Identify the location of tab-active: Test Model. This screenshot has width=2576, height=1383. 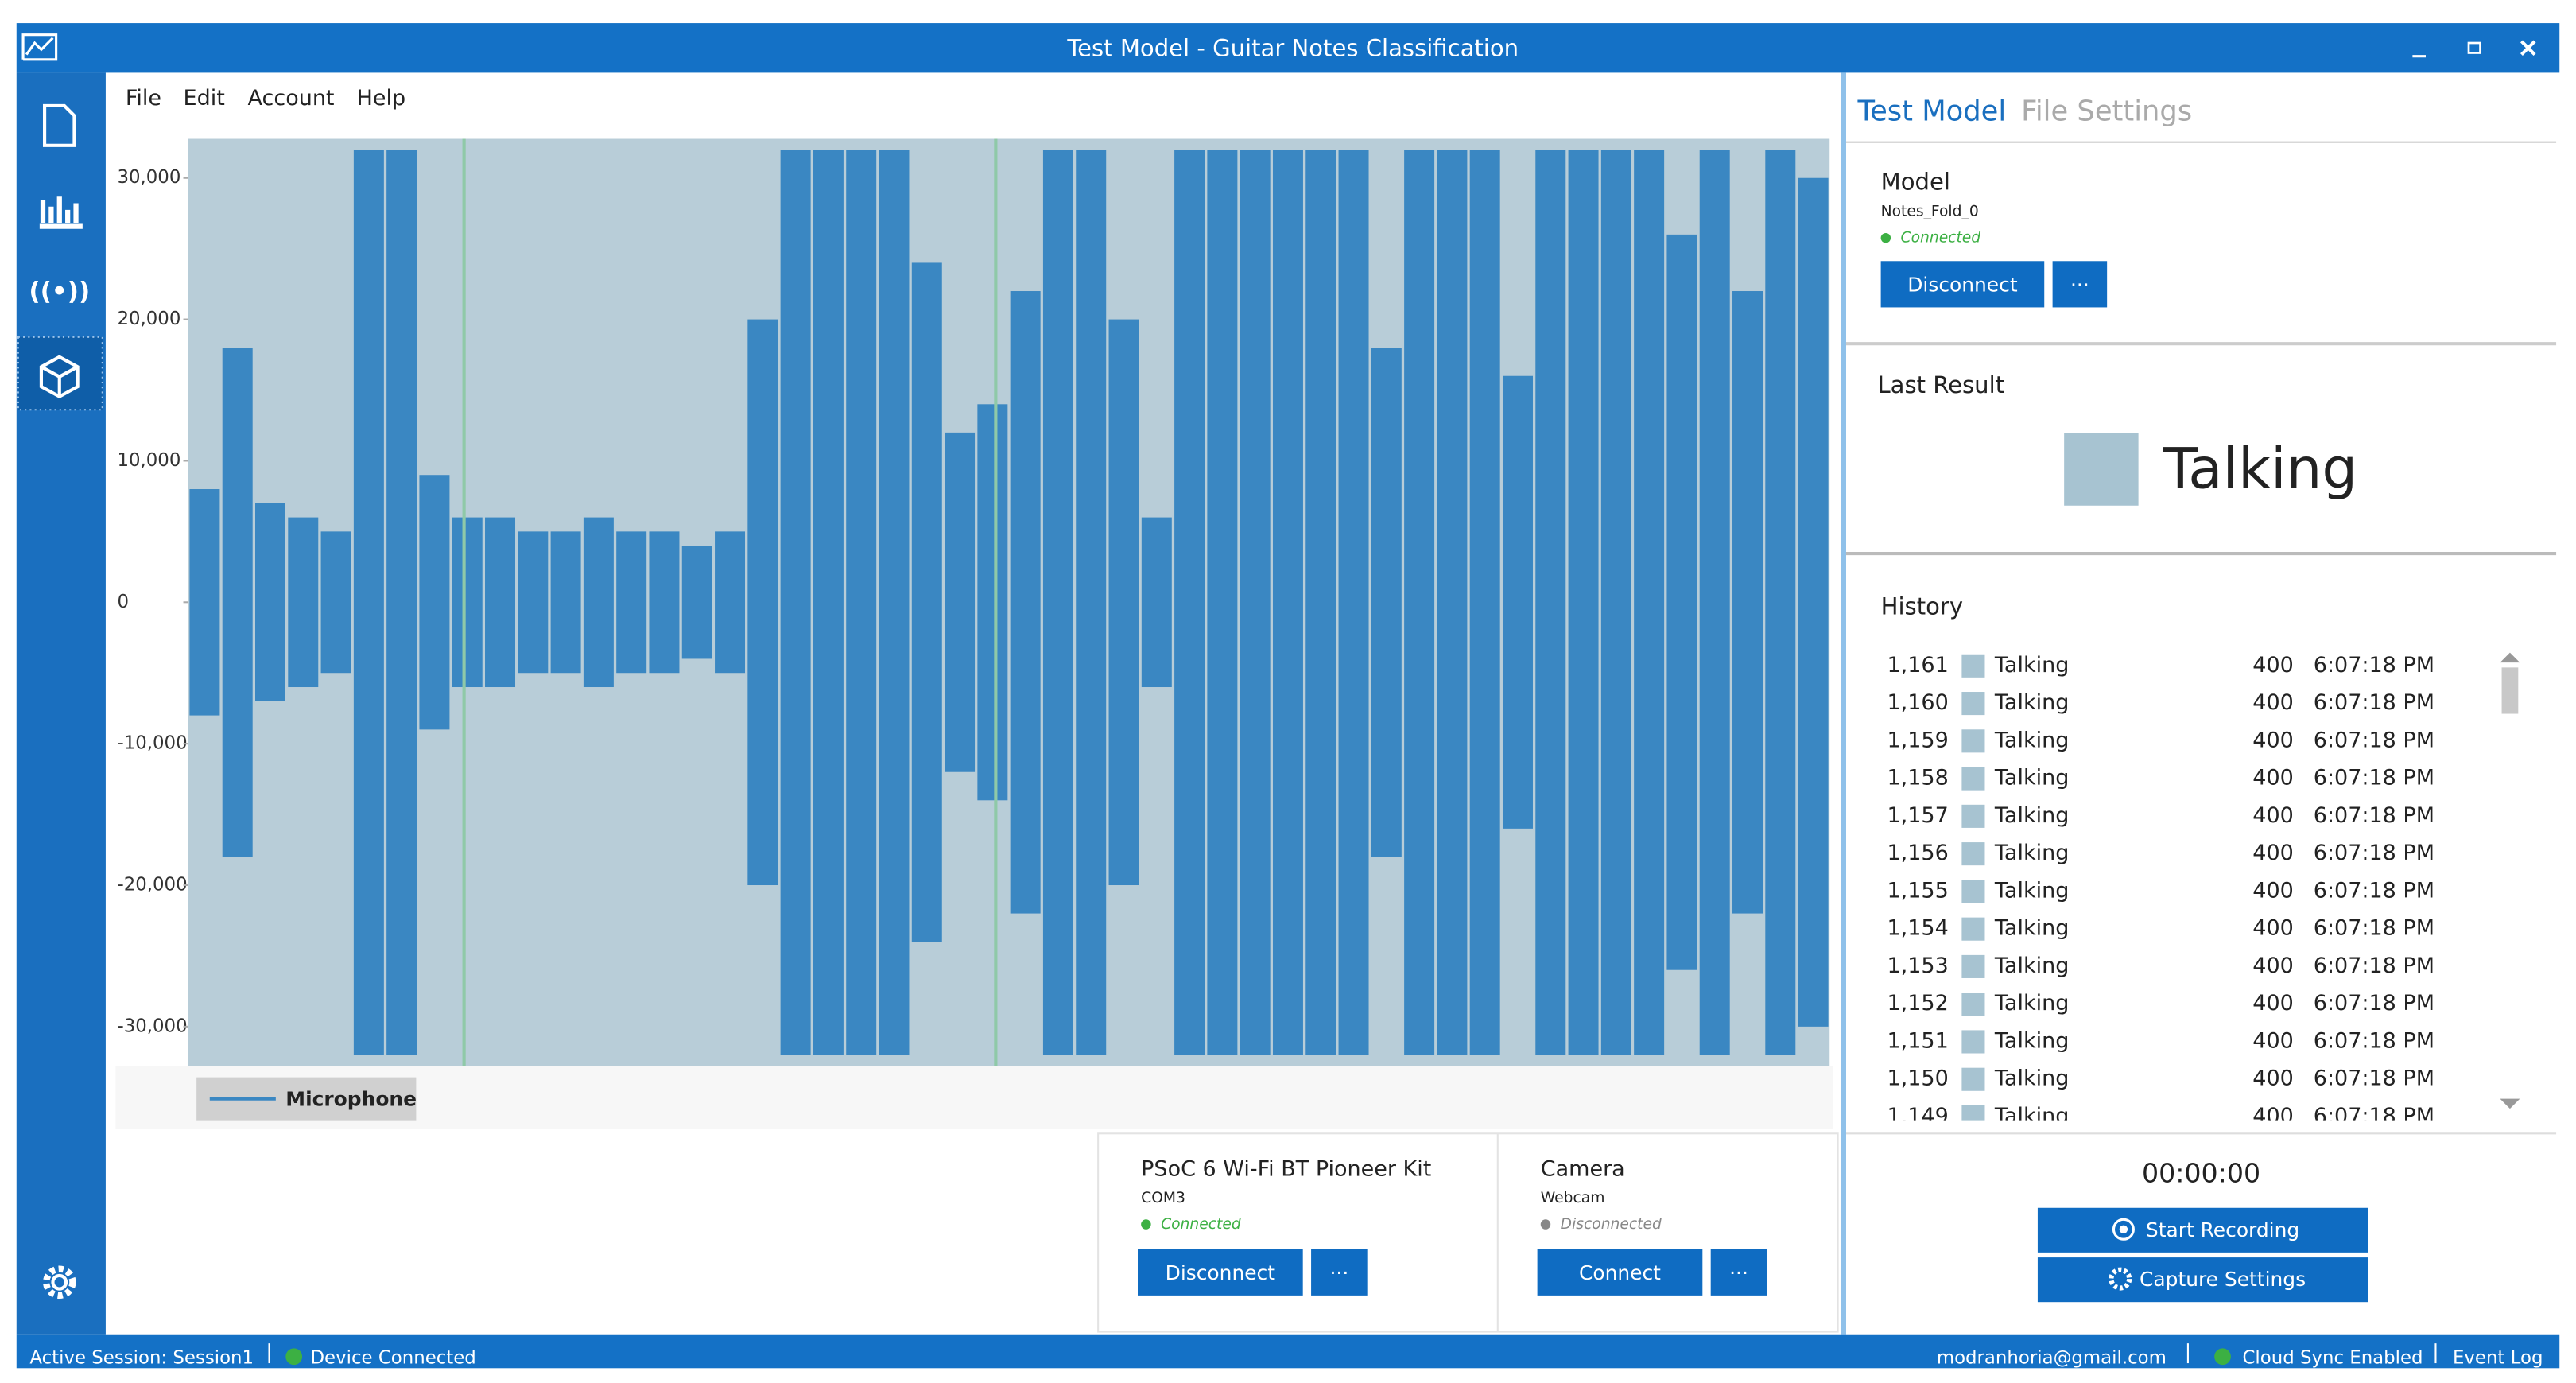
(1932, 111).